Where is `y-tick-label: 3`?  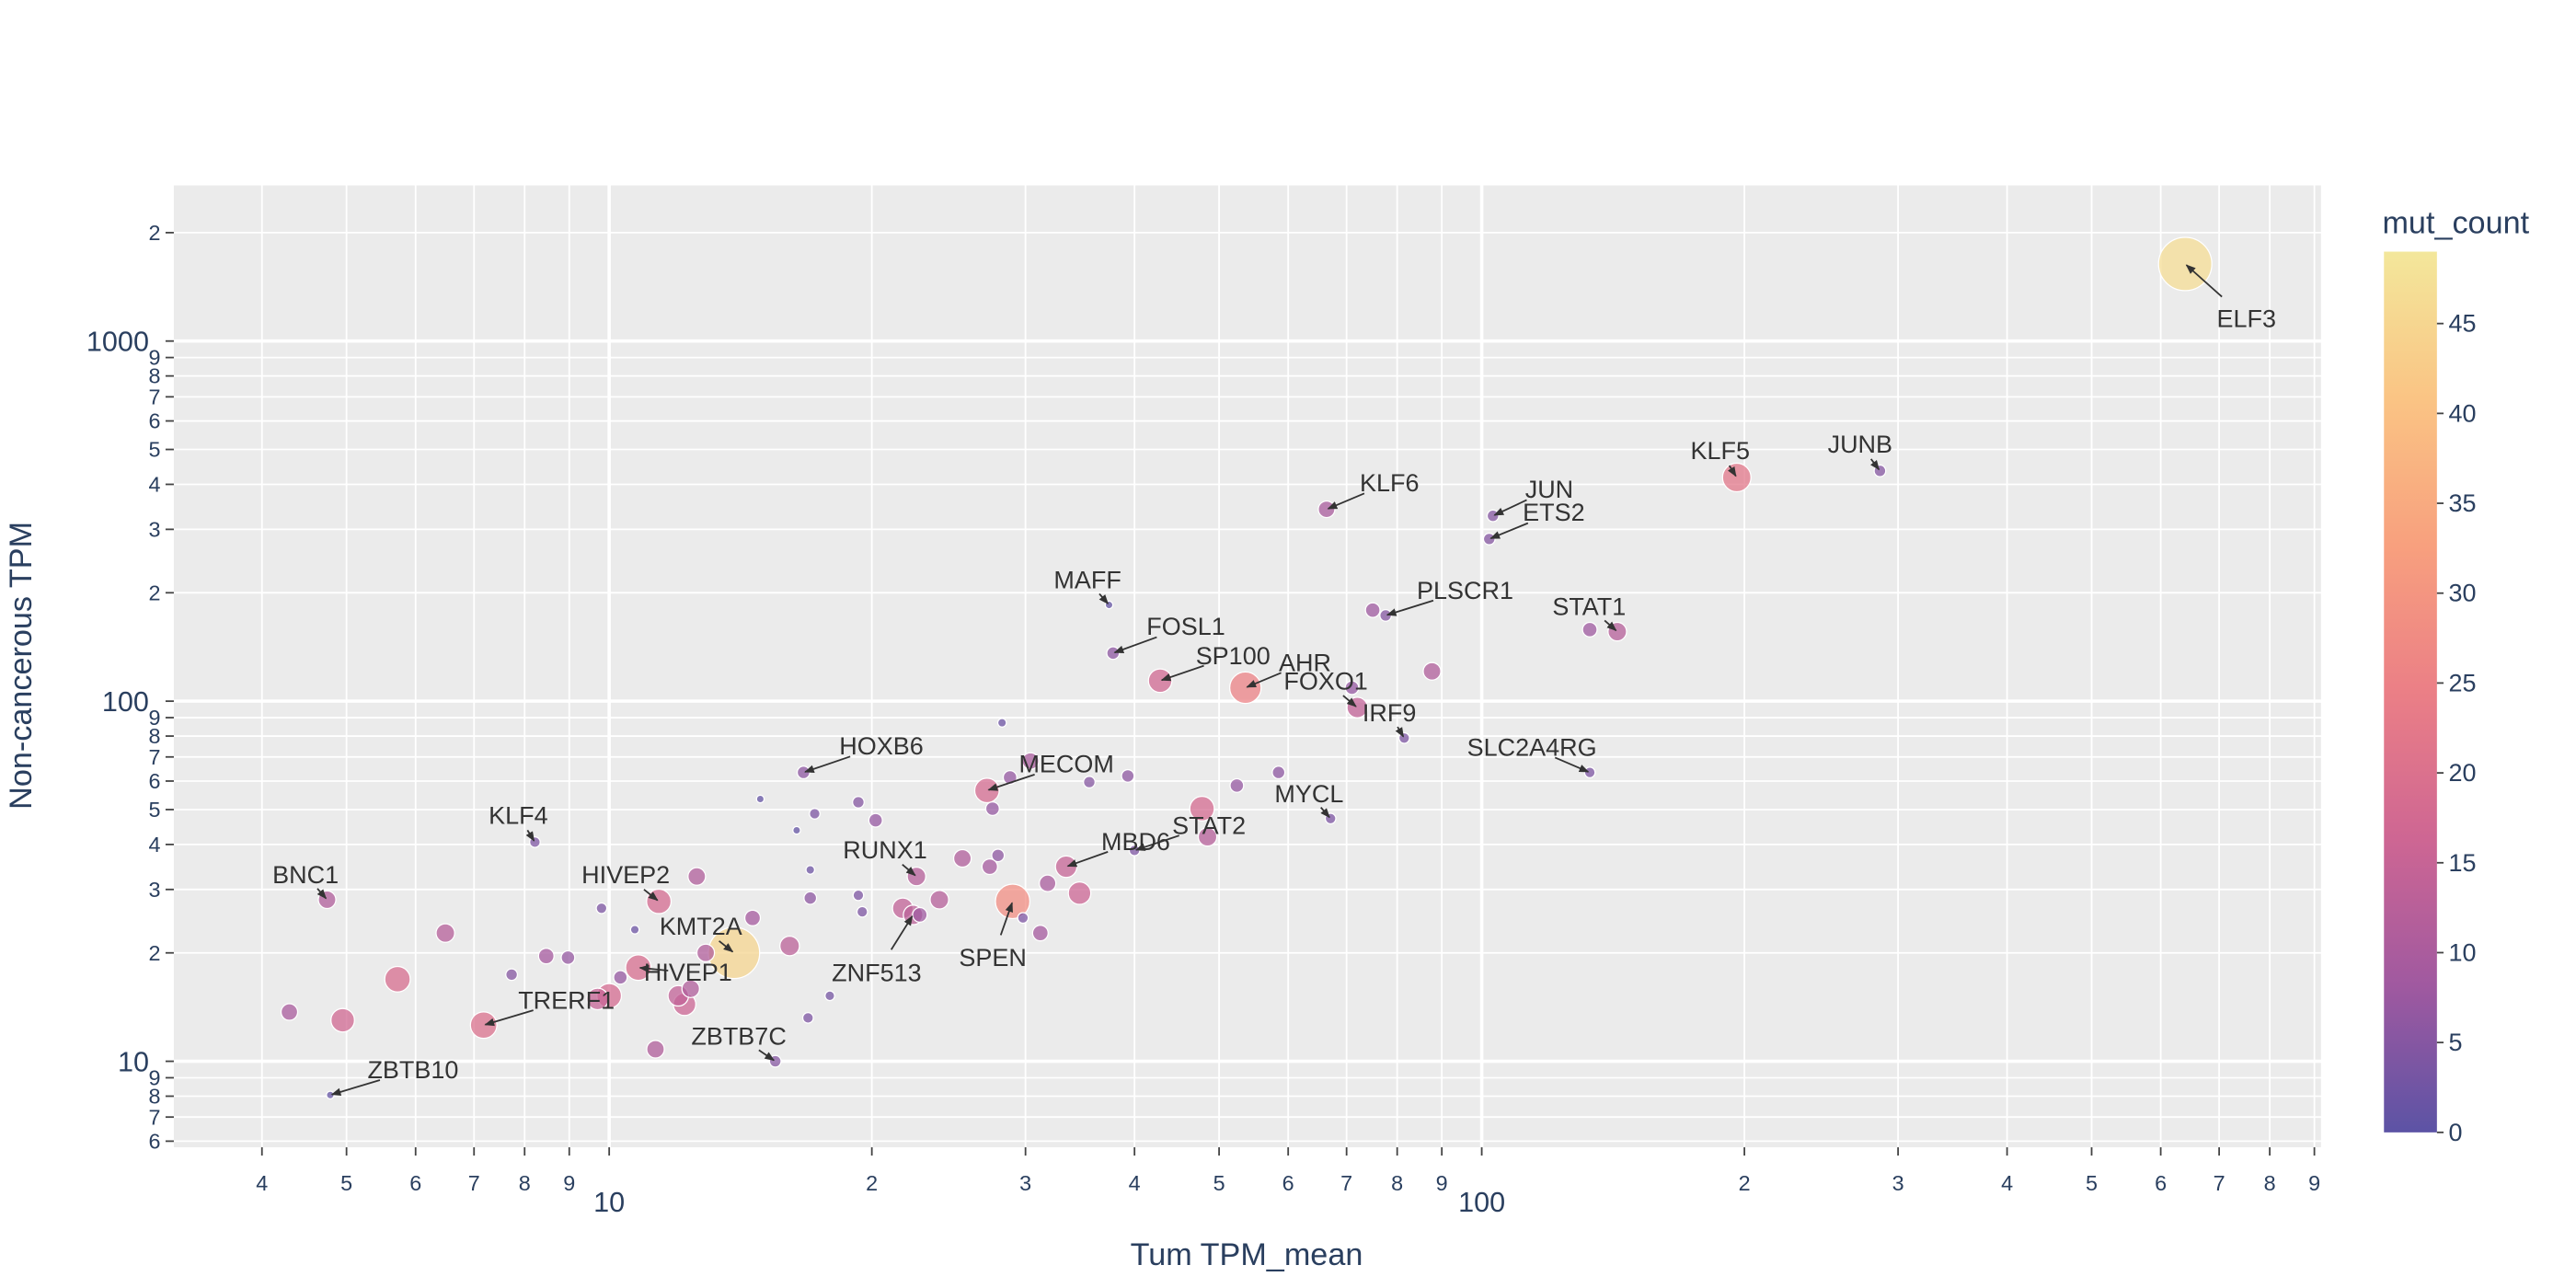 y-tick-label: 3 is located at coordinates (155, 890).